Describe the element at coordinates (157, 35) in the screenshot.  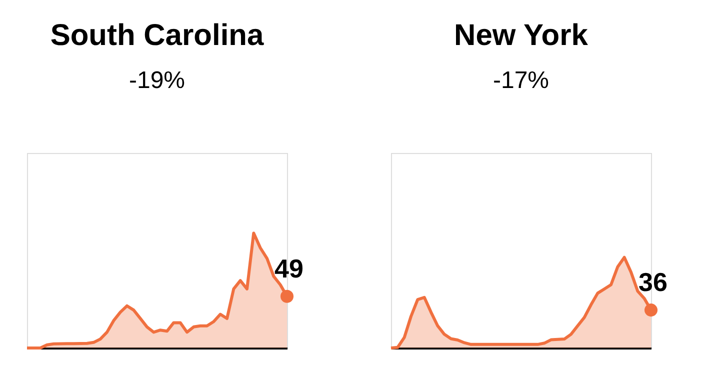
I see `chart-title: South Carolina` at that location.